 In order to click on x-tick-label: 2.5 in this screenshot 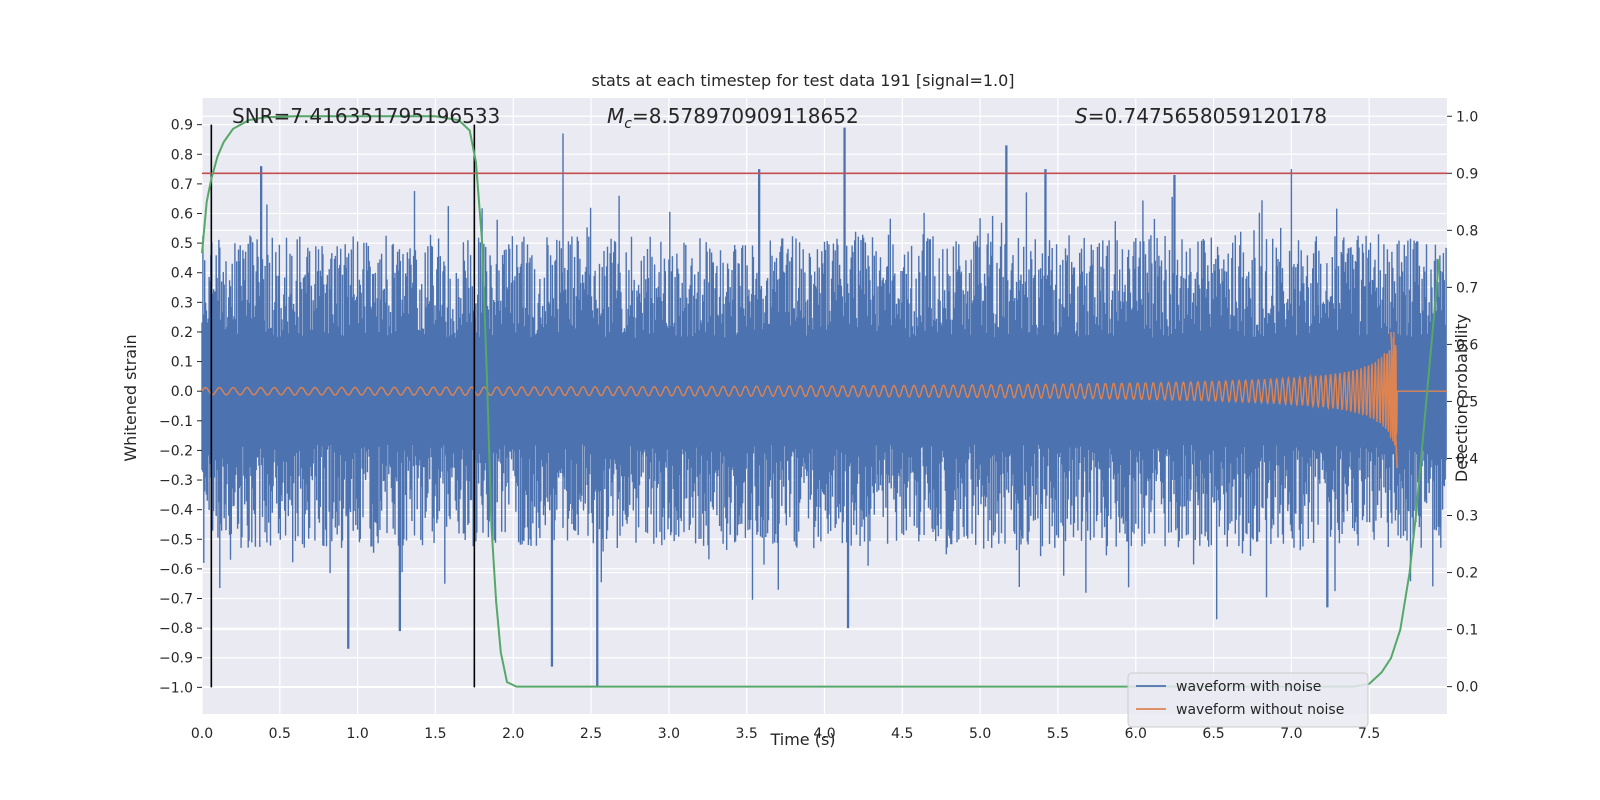, I will do `click(591, 734)`.